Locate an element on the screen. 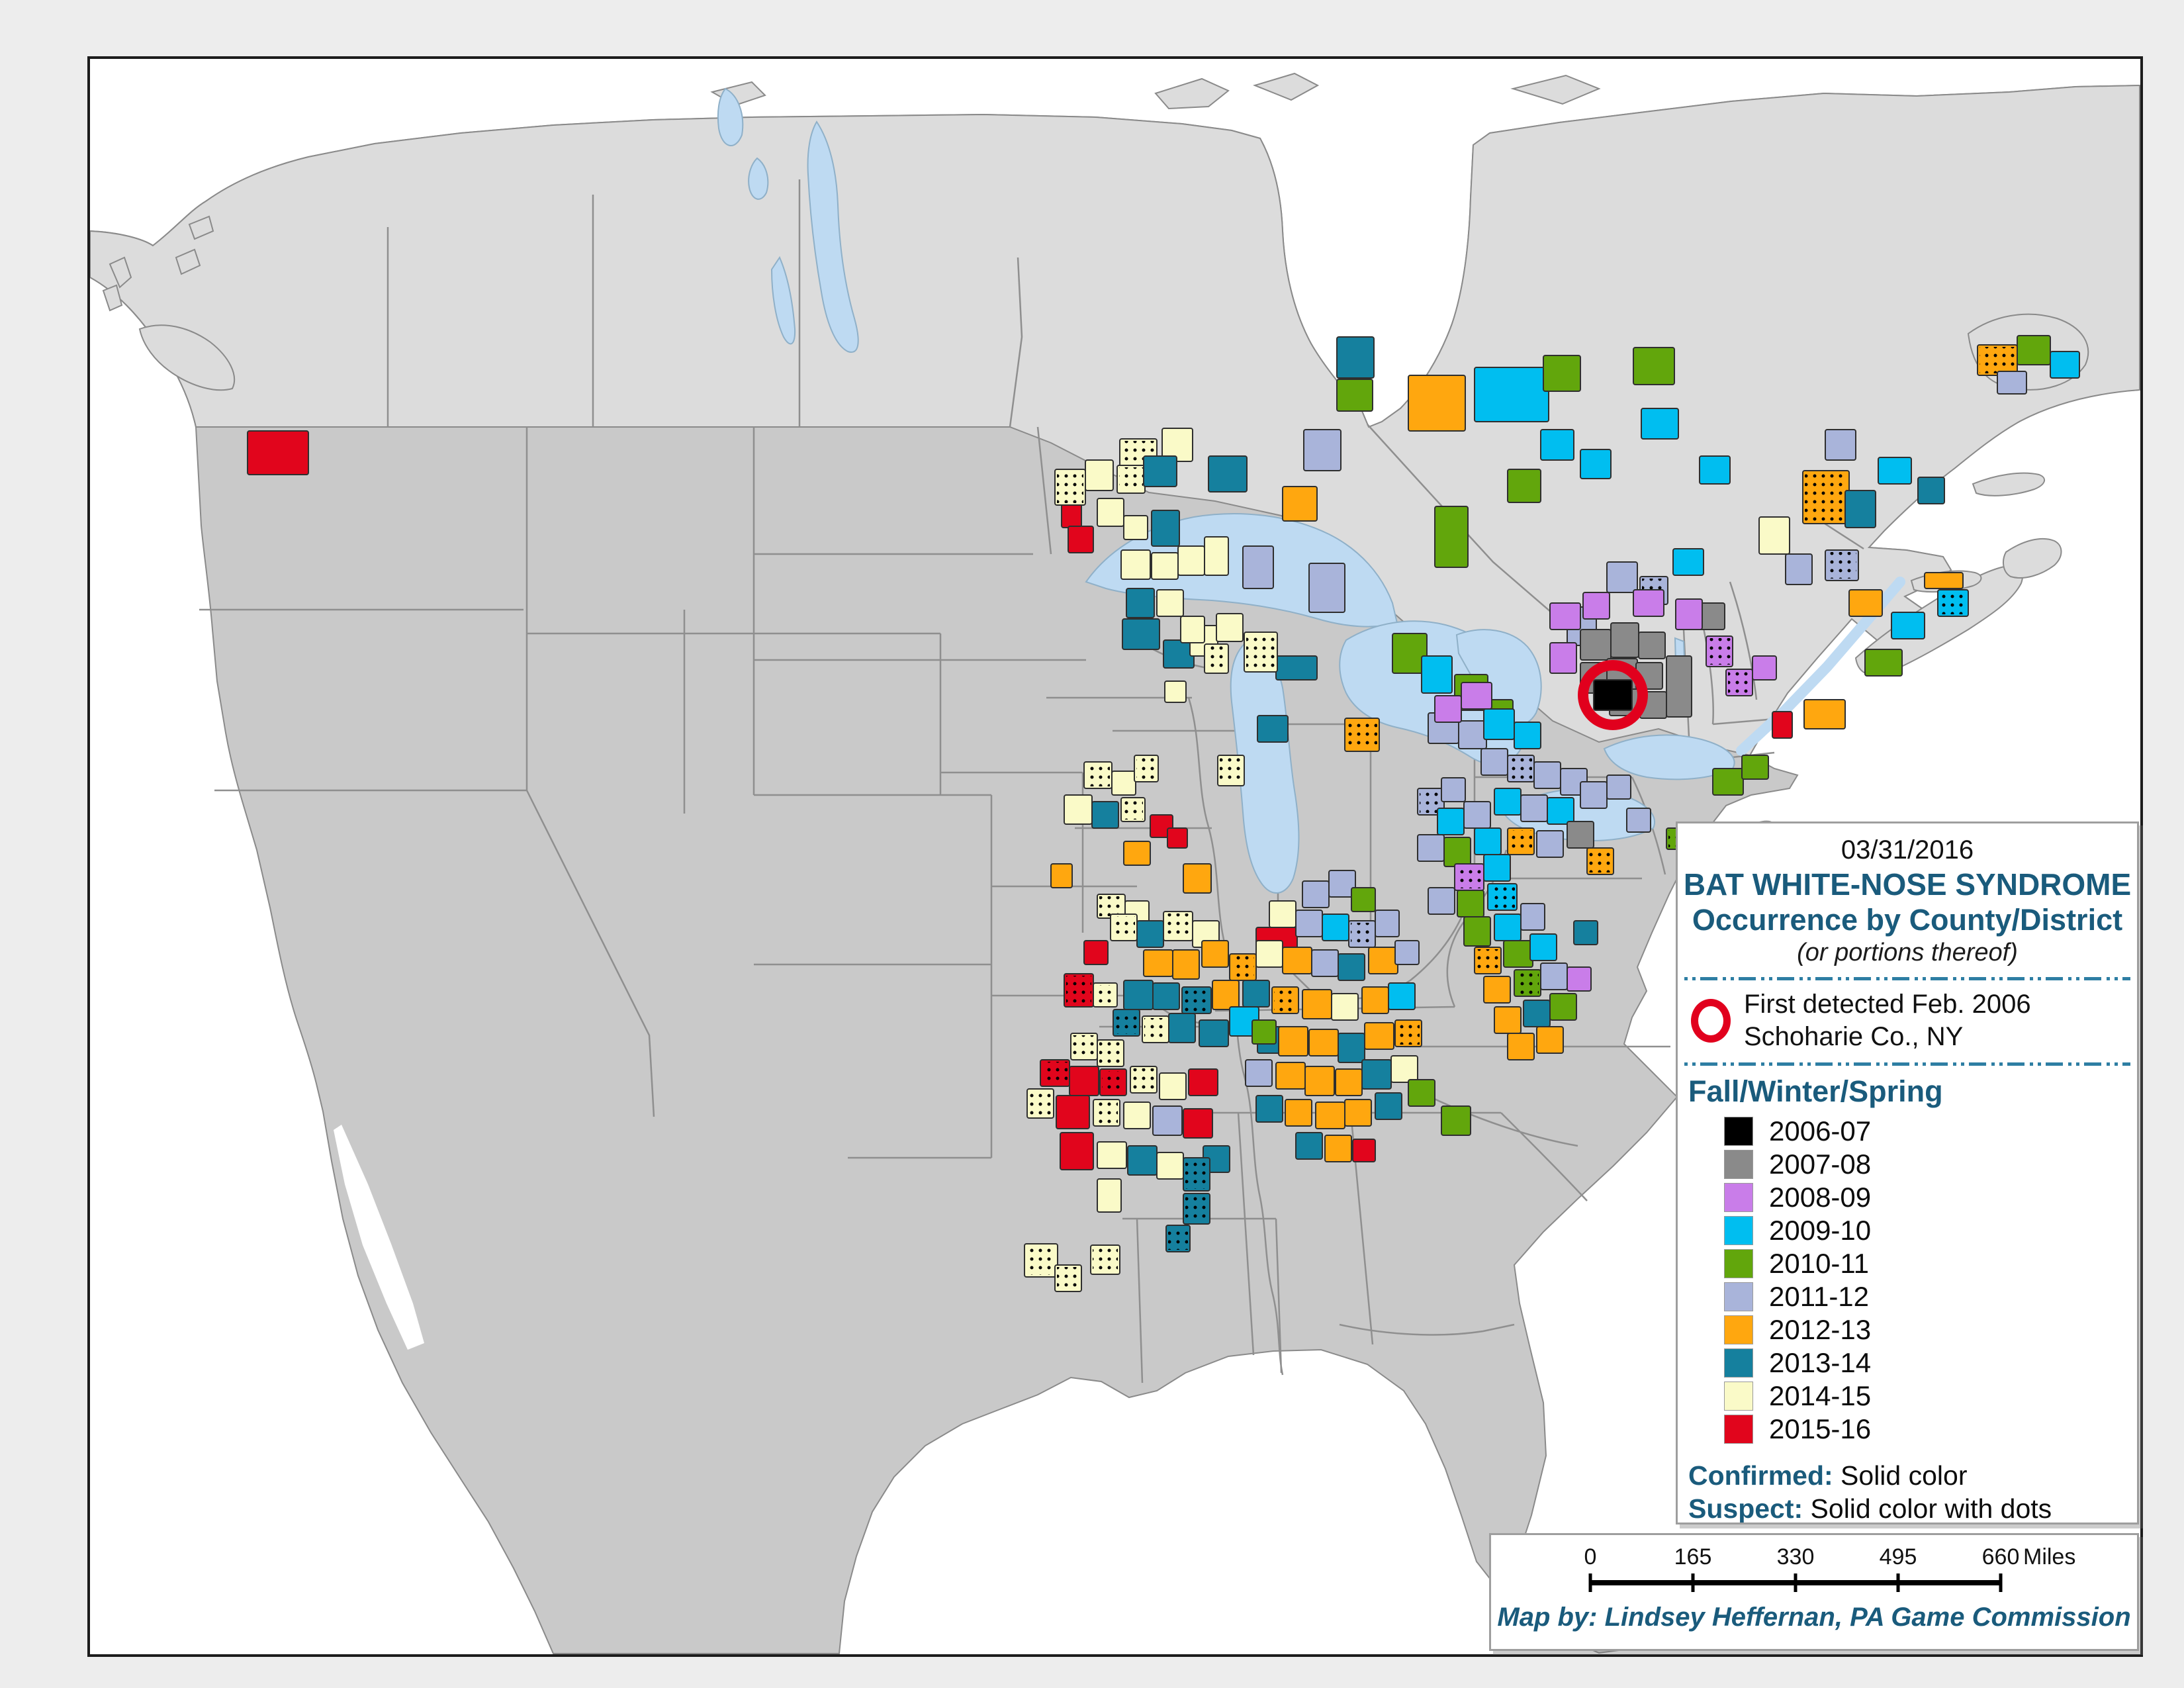 The height and width of the screenshot is (1688, 2184). scale-tick-label: 330 is located at coordinates (1795, 1557).